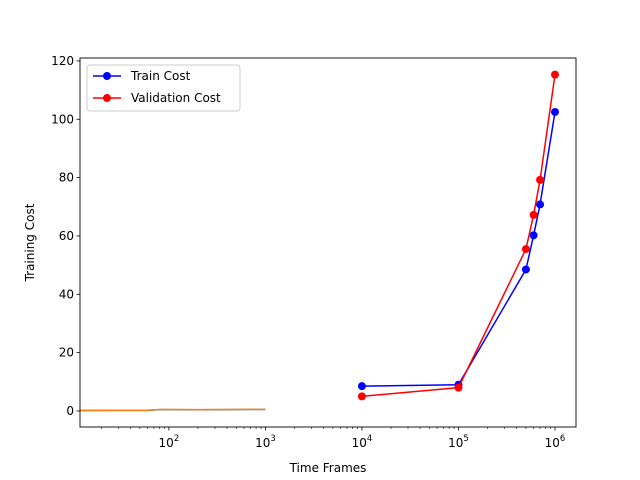 Image resolution: width=640 pixels, height=480 pixels. What do you see at coordinates (70, 411) in the screenshot?
I see `y-tick-label: 0` at bounding box center [70, 411].